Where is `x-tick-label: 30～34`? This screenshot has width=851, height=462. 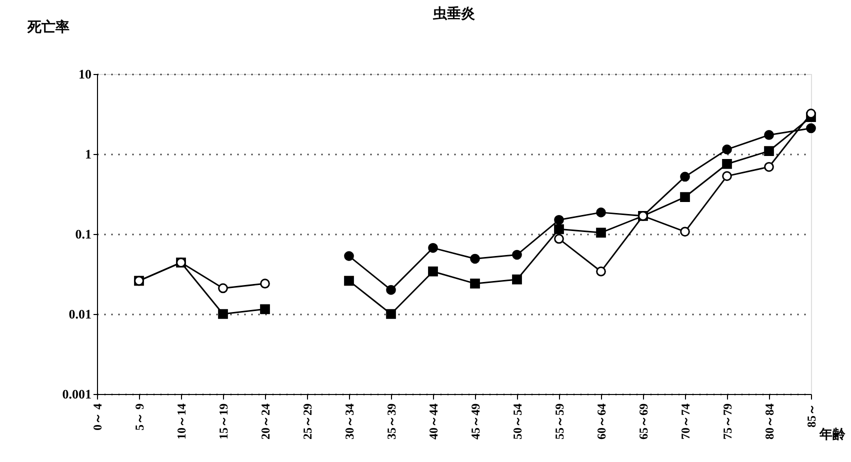
x-tick-label: 30～34 is located at coordinates (349, 422).